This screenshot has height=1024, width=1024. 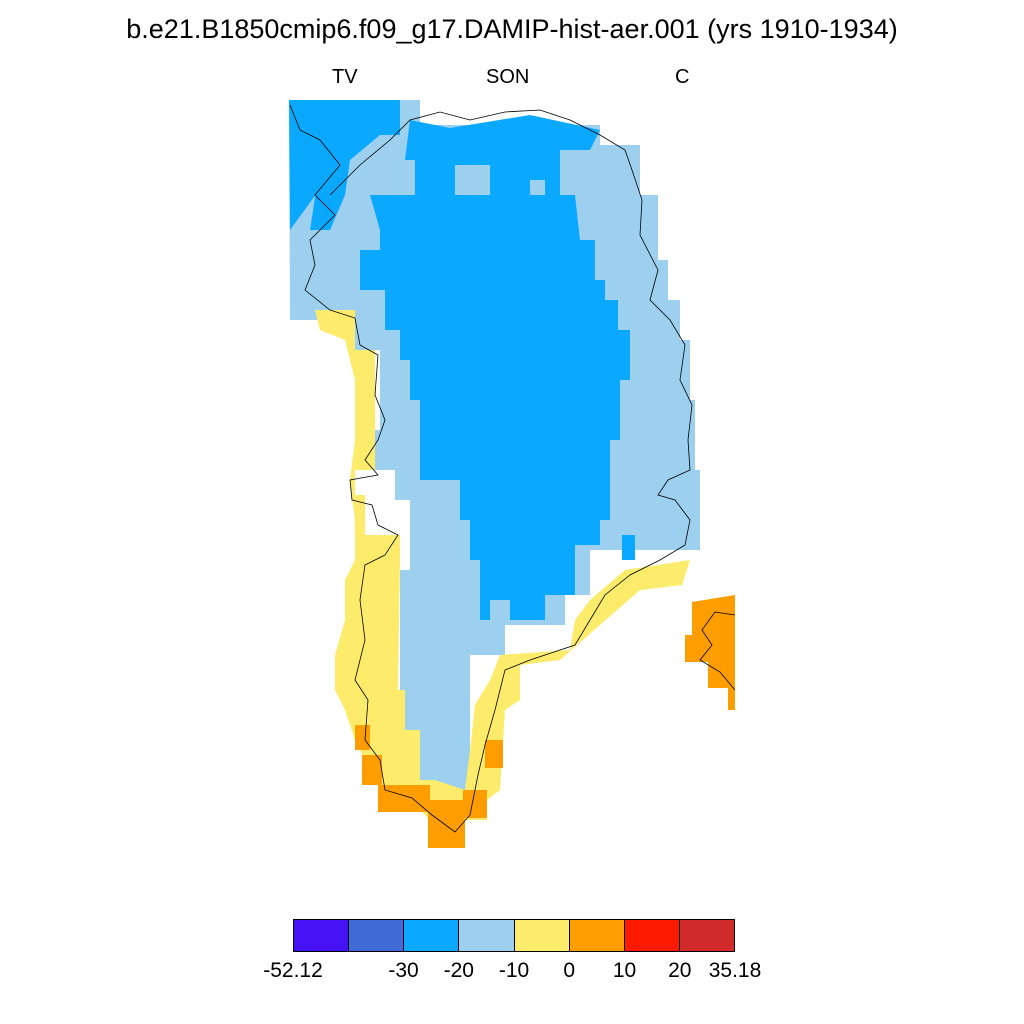 I want to click on colorbar, so click(x=514, y=935).